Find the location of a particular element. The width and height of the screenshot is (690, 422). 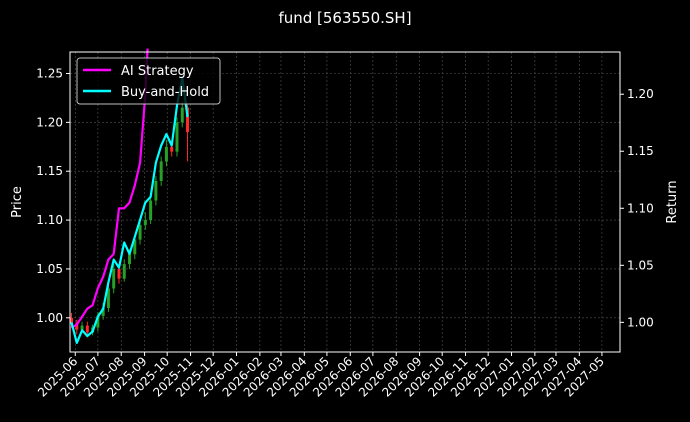

legend-box is located at coordinates (148, 81).